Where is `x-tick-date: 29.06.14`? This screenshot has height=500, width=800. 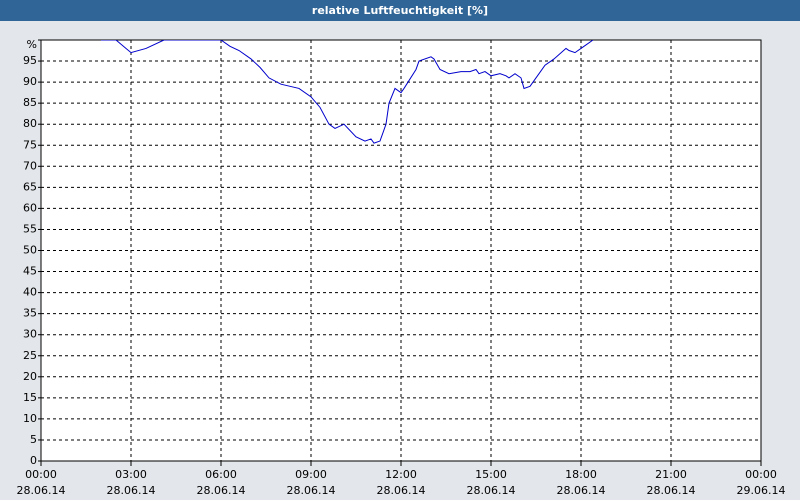 x-tick-date: 29.06.14 is located at coordinates (761, 490).